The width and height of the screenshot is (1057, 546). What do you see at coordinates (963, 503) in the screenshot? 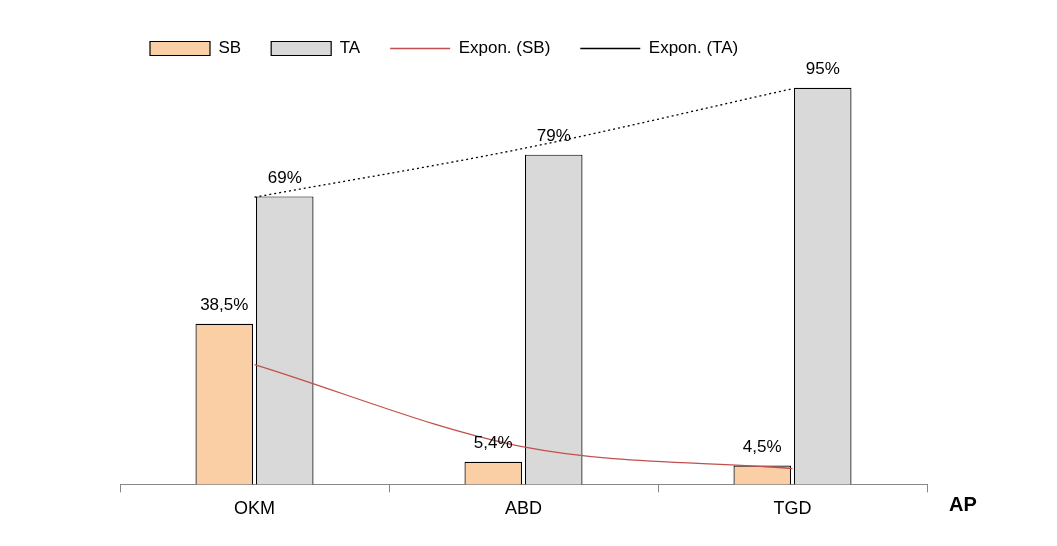
I see `x-axis-title: AP` at bounding box center [963, 503].